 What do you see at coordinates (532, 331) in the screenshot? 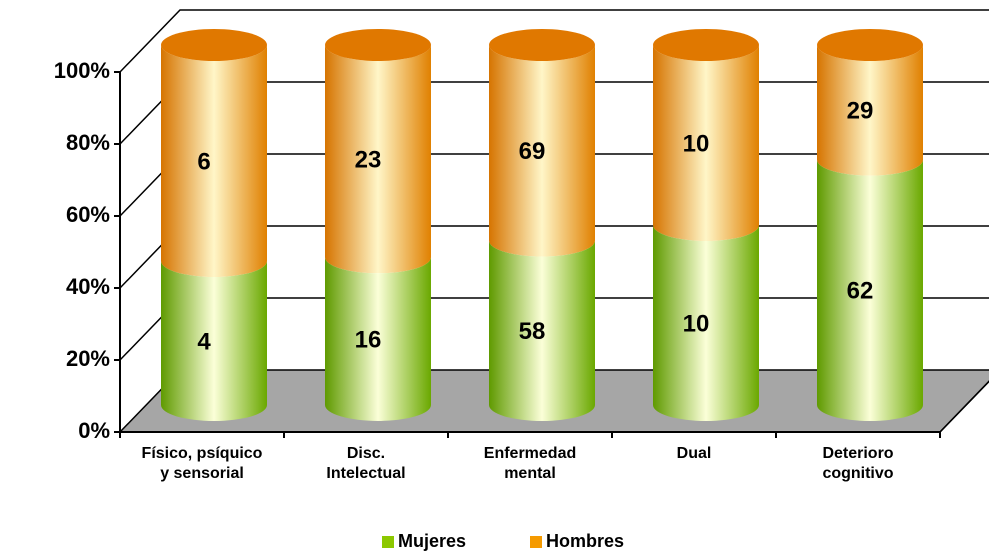
I see `data-label: 58` at bounding box center [532, 331].